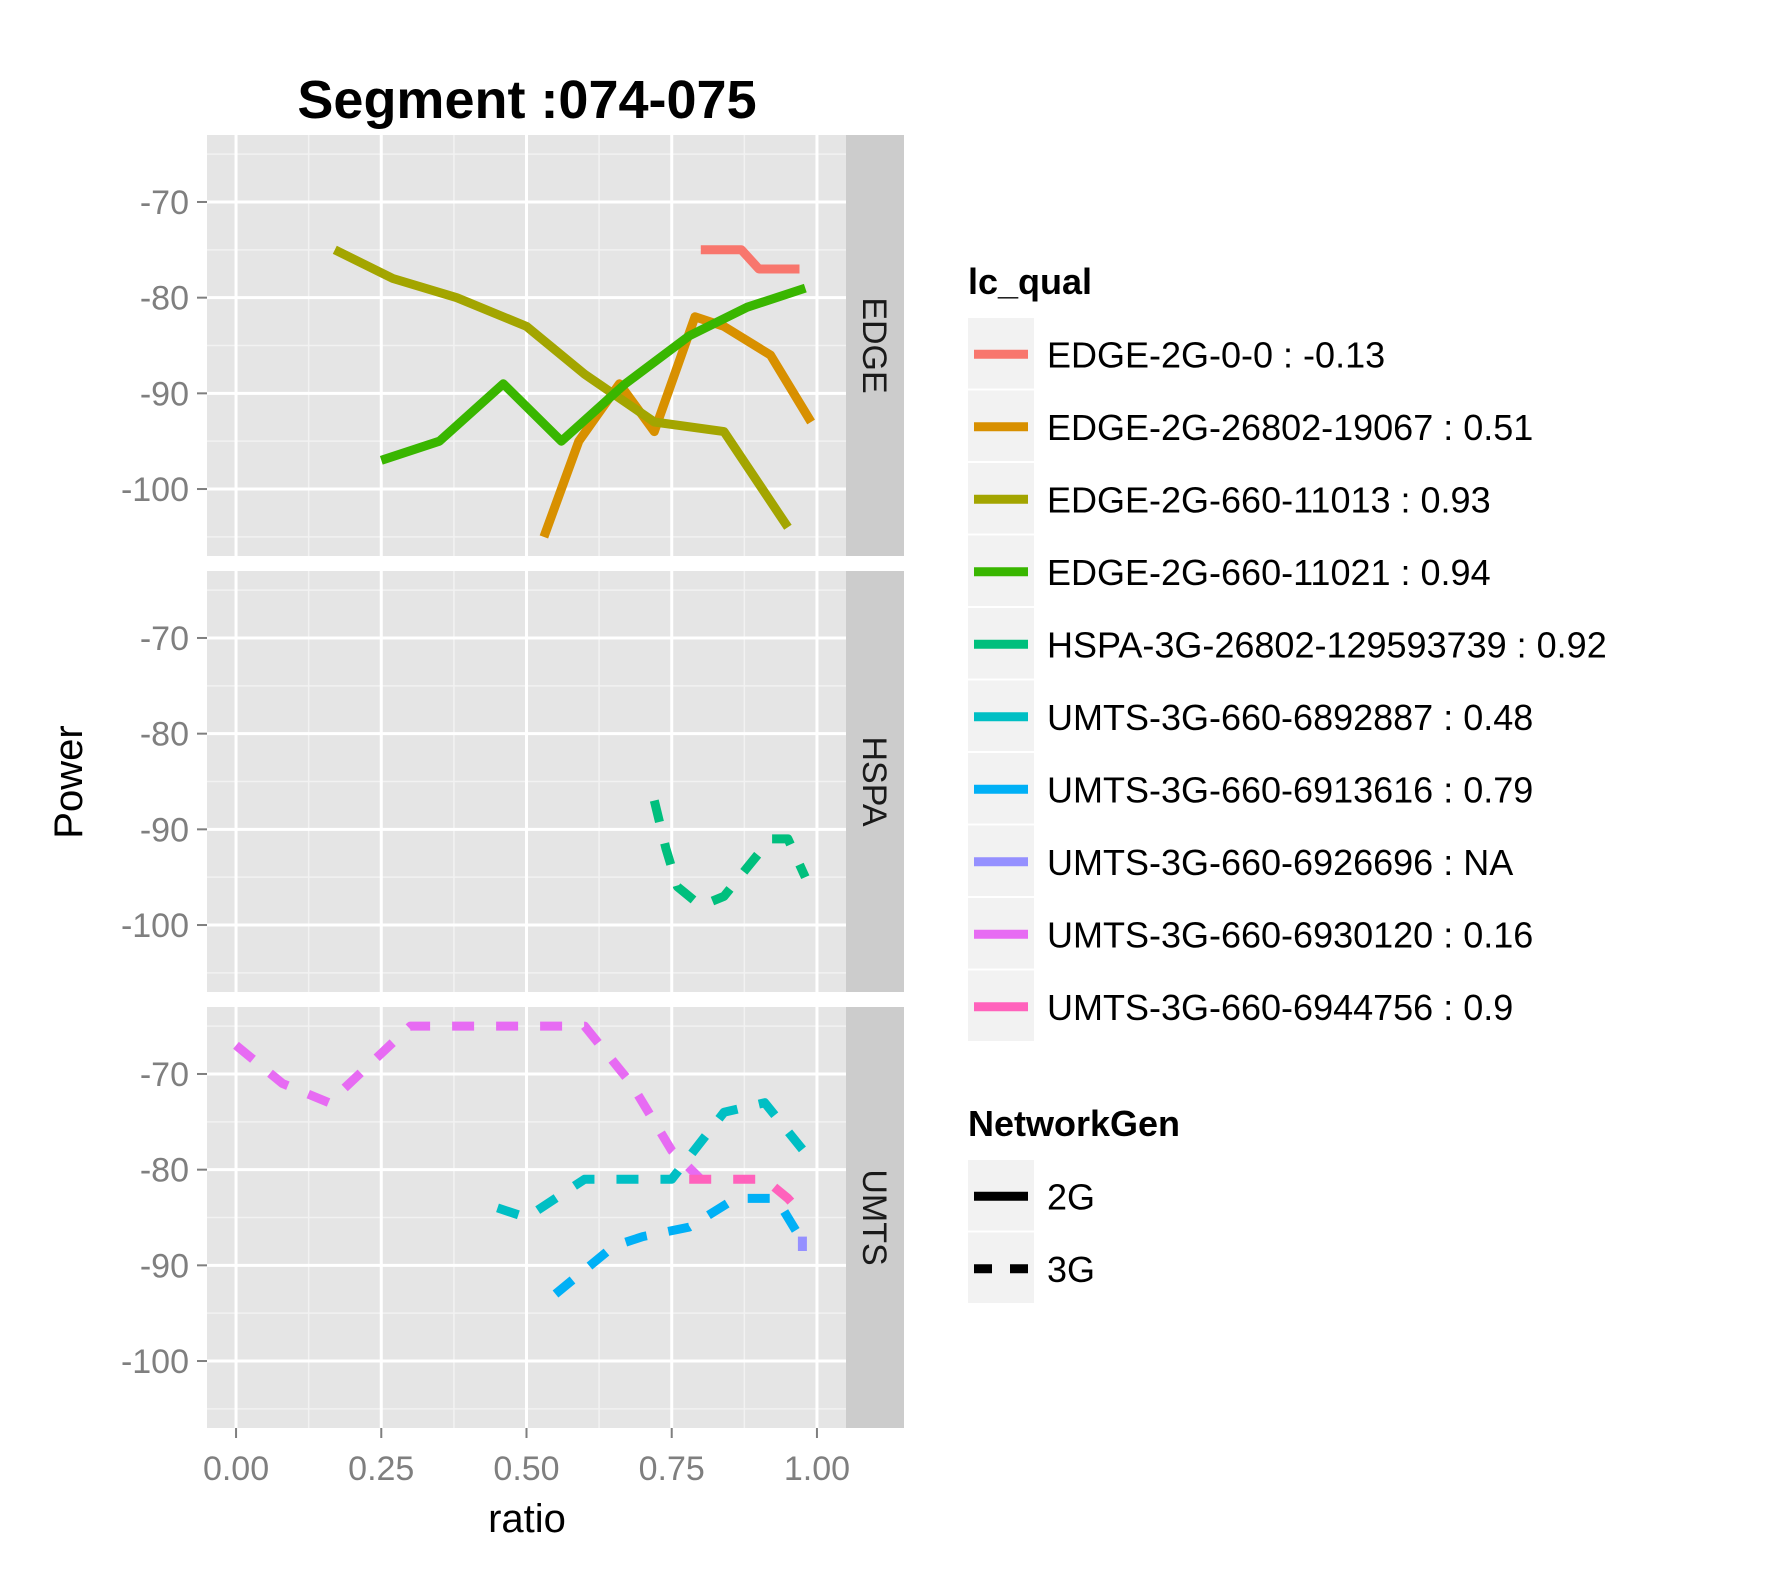  What do you see at coordinates (1327, 644) in the screenshot?
I see `legend-label: HSPA-3G-26802-129593739 : 0.92` at bounding box center [1327, 644].